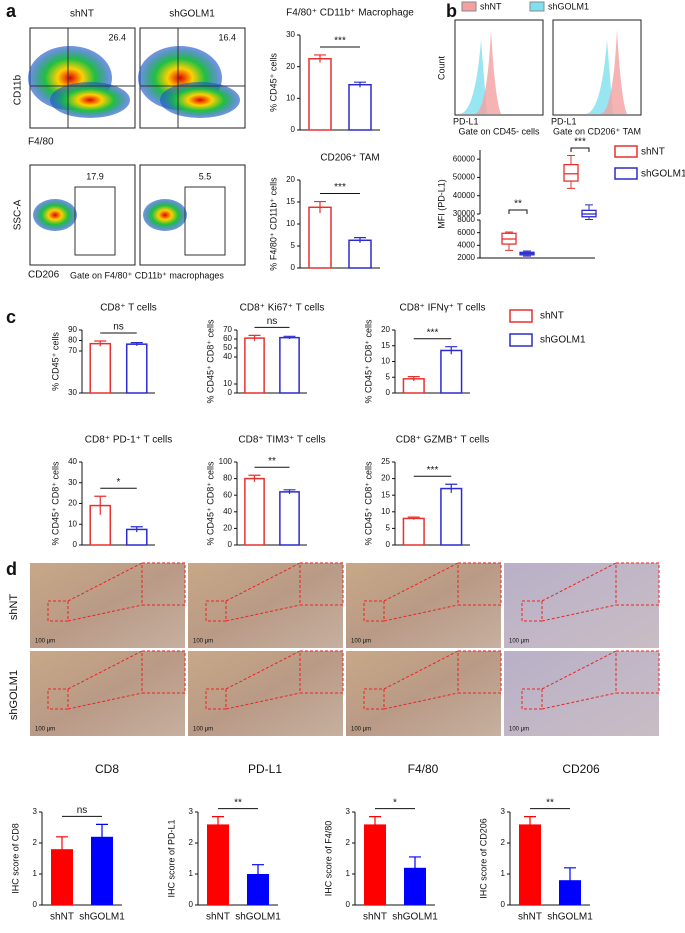 This screenshot has width=685, height=933. What do you see at coordinates (72, 482) in the screenshot?
I see `y-tick-label: 30` at bounding box center [72, 482].